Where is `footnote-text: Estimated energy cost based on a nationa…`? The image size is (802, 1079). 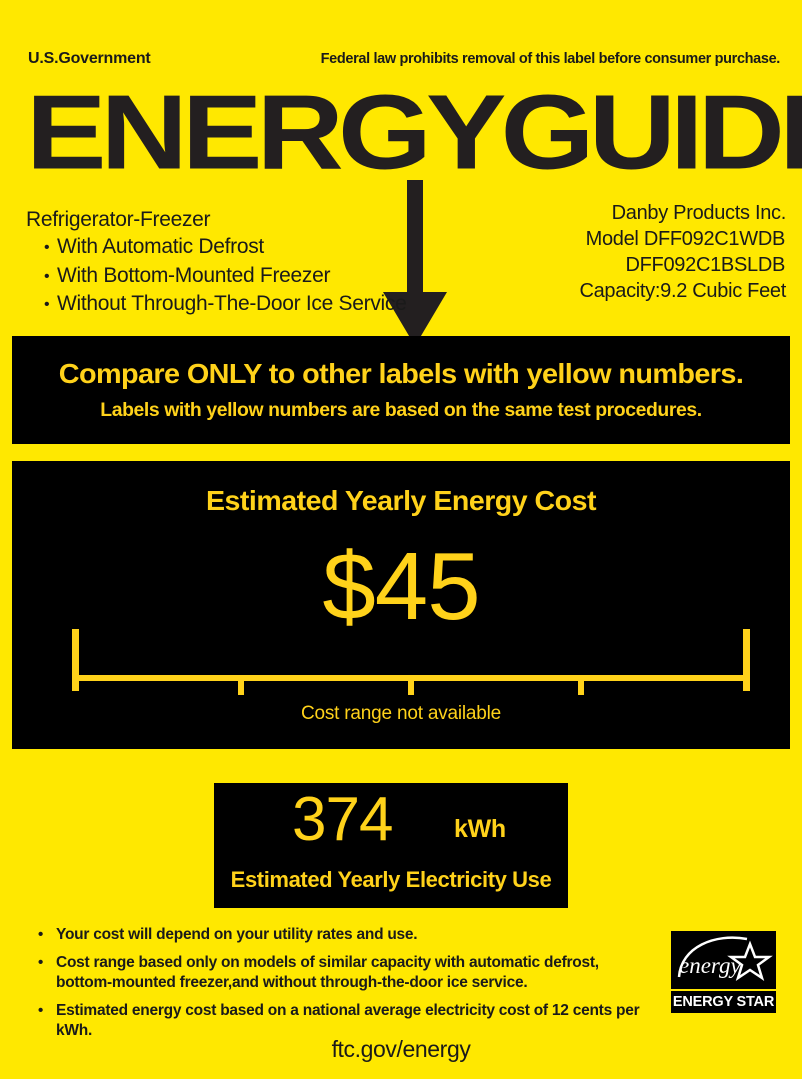 footnote-text: Estimated energy cost based on a nationa… is located at coordinates (348, 1020).